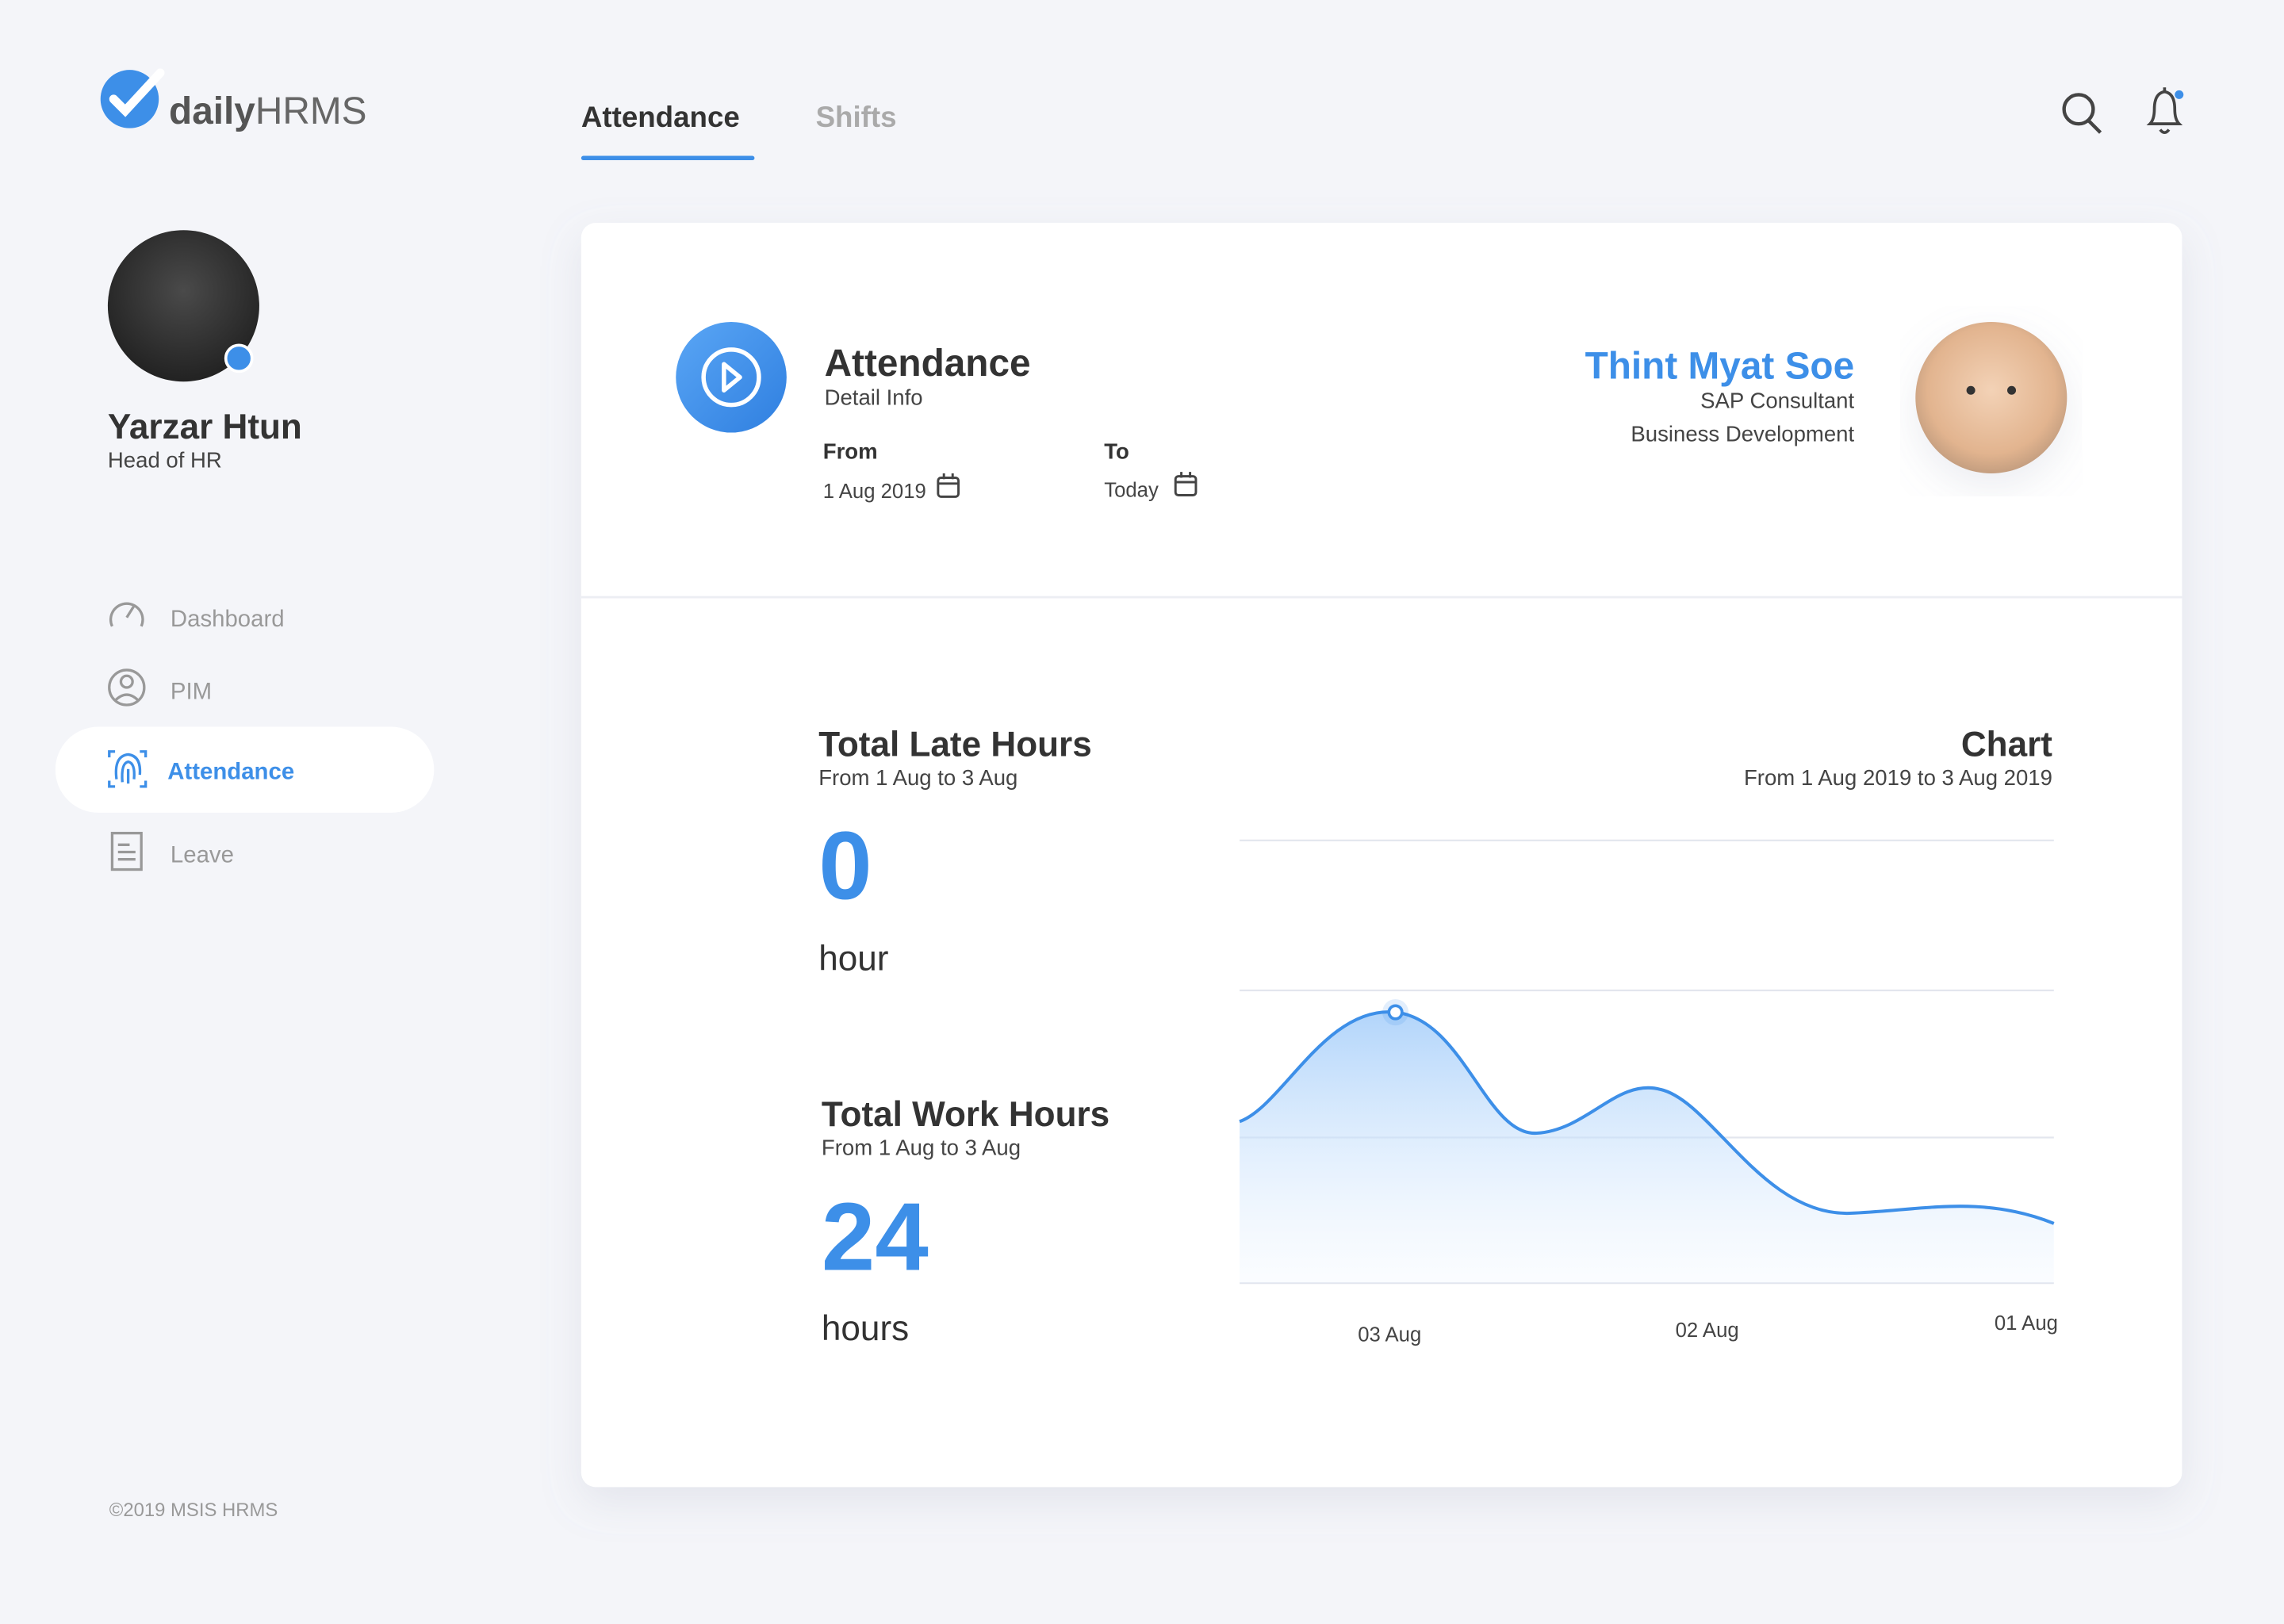 Image resolution: width=2284 pixels, height=1624 pixels. Describe the element at coordinates (875, 1237) in the screenshot. I see `stat-value: 24` at that location.